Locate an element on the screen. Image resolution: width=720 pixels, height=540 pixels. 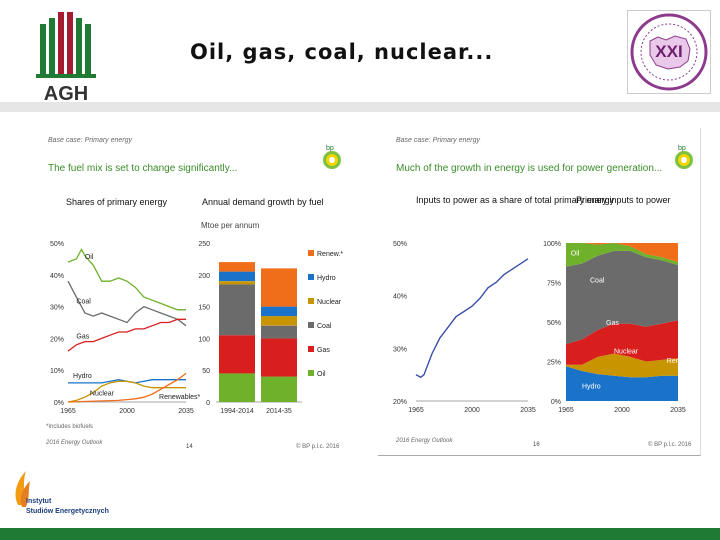
series-line-gas is located at coordinates (126, 335).